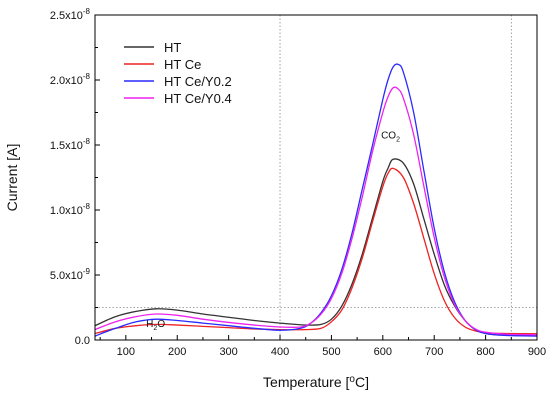  What do you see at coordinates (383, 352) in the screenshot?
I see `x-tick-label: 600` at bounding box center [383, 352].